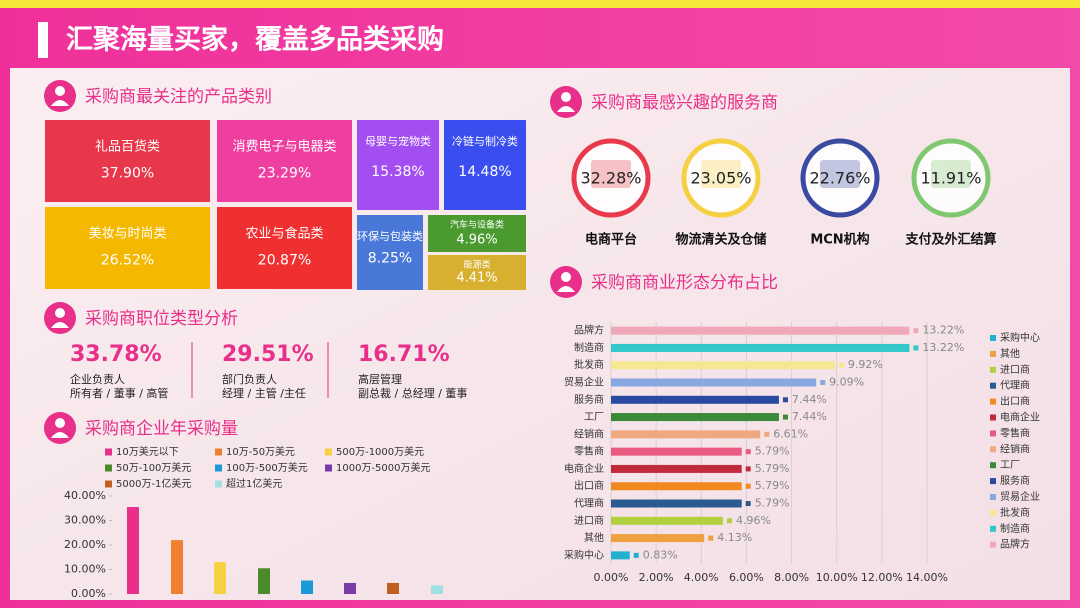 The image size is (1080, 608). I want to click on ring-value: 23.05%, so click(720, 178).